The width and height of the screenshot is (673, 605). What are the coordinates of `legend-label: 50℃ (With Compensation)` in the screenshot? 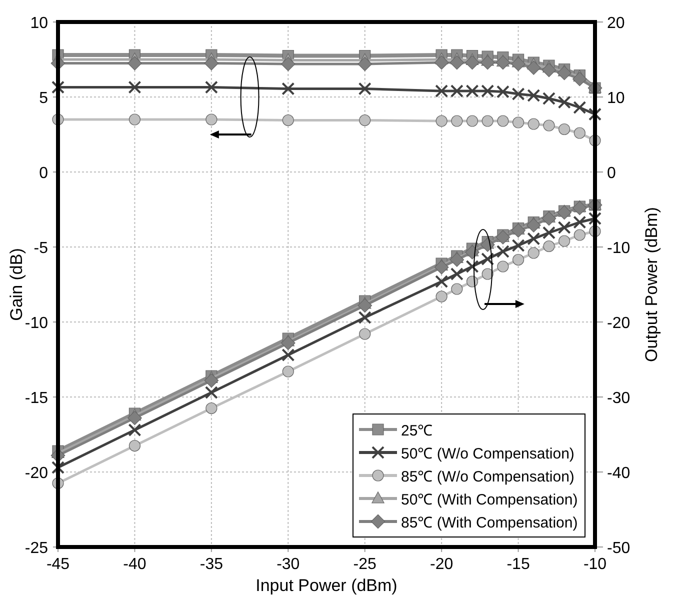 It's located at (489, 500).